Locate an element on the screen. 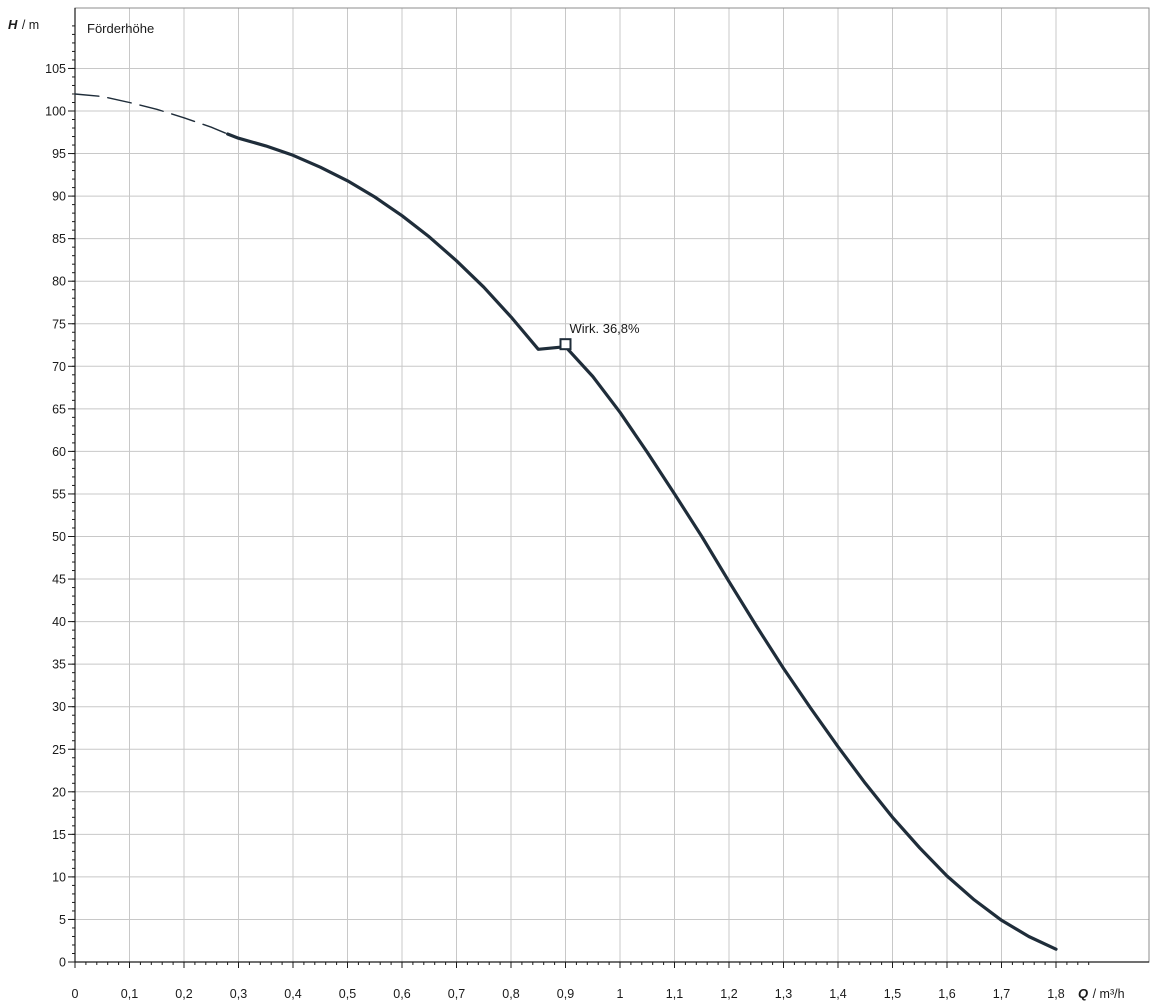 Image resolution: width=1157 pixels, height=1003 pixels. x-tick-label: 0,3 is located at coordinates (238, 994).